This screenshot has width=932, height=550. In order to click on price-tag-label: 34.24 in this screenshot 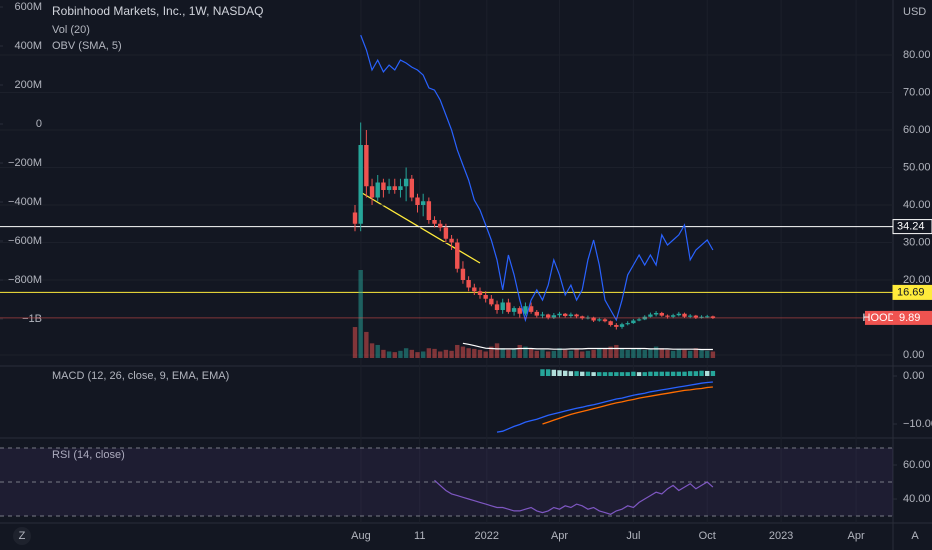, I will do `click(911, 227)`.